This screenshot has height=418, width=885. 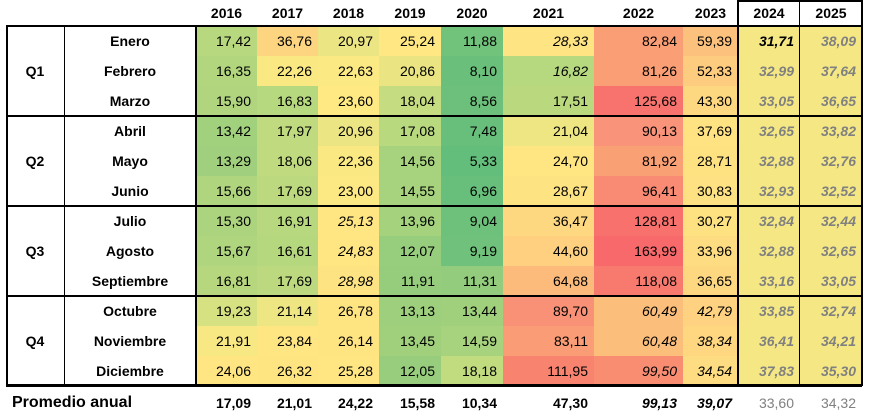 What do you see at coordinates (710, 41) in the screenshot?
I see `value-cell: 59,39` at bounding box center [710, 41].